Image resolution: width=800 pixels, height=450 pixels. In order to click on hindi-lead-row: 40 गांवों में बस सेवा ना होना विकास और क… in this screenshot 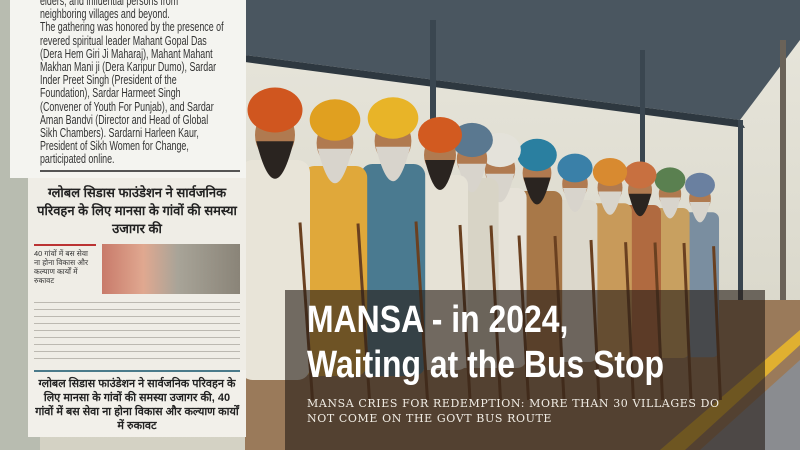, I will do `click(137, 269)`.